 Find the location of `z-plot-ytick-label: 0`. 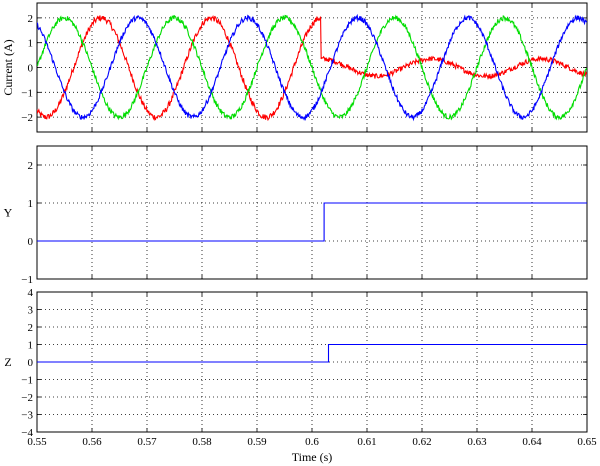

z-plot-ytick-label: 0 is located at coordinates (31, 363).